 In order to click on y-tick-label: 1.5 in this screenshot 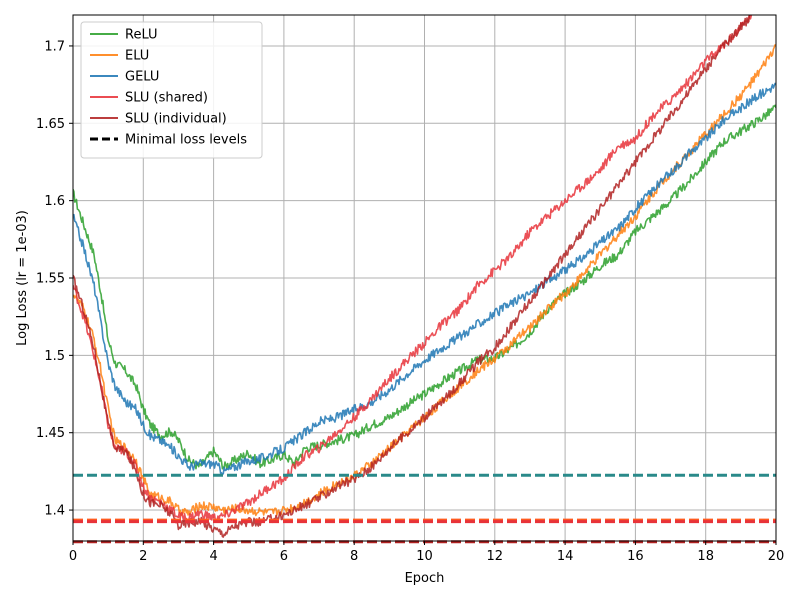, I will do `click(54, 356)`.